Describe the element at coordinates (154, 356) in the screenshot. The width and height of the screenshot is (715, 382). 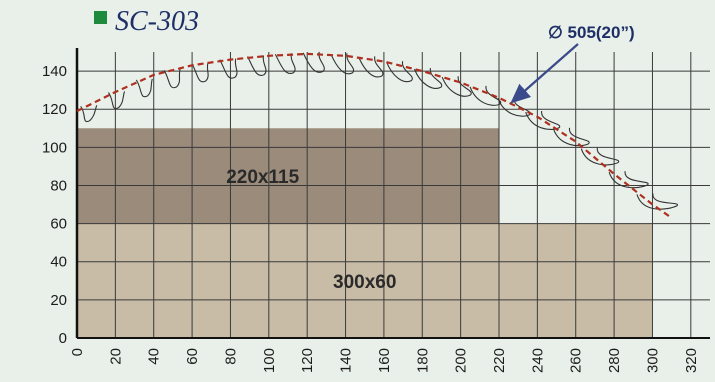
I see `x-tick-40: 40` at that location.